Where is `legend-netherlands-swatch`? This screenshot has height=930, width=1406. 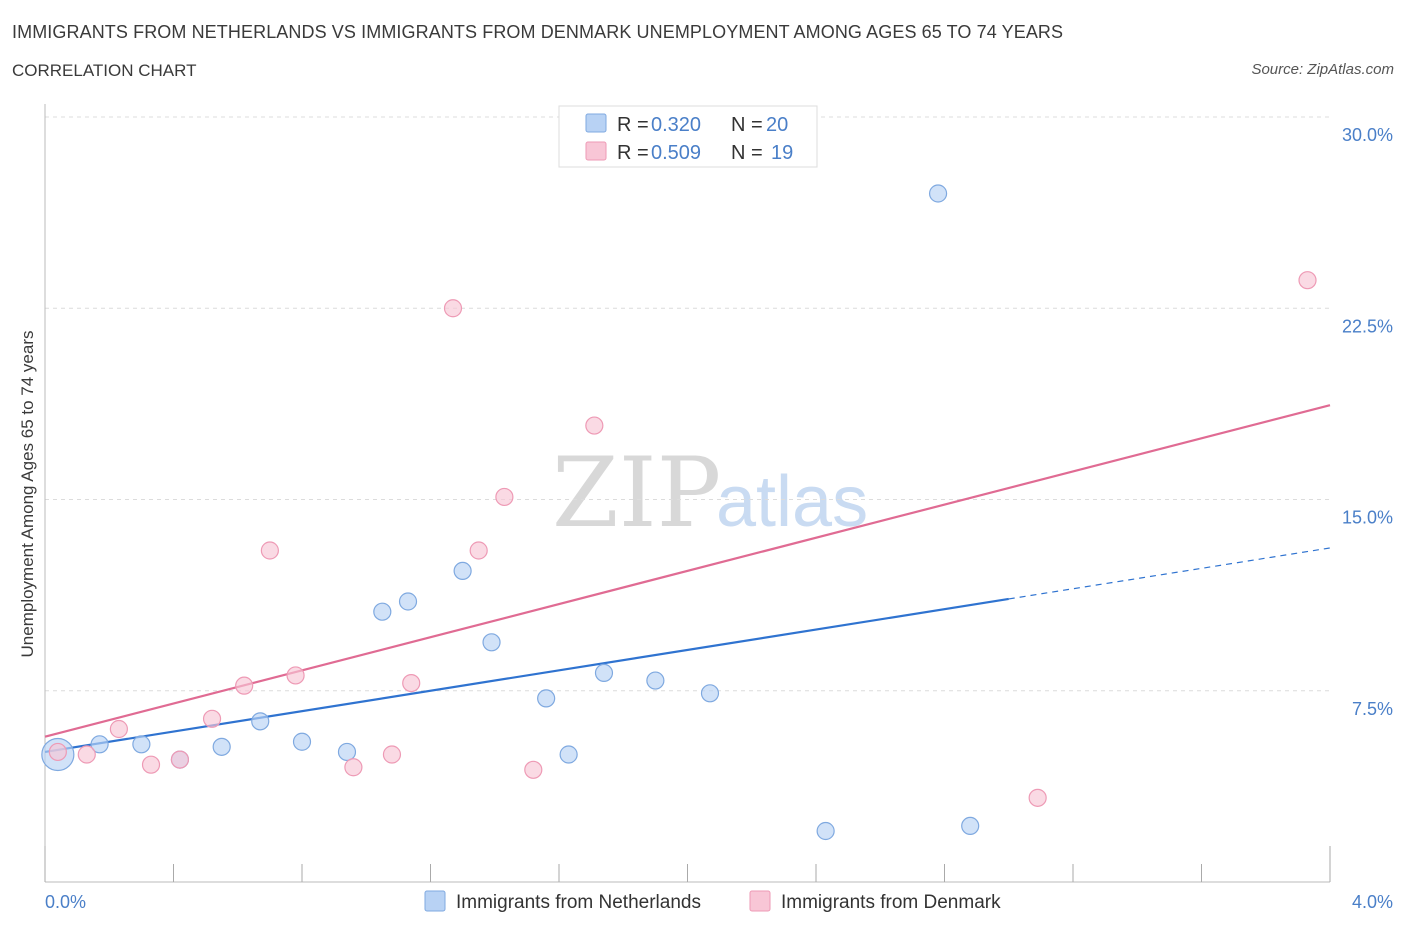
legend-netherlands-swatch is located at coordinates (435, 901).